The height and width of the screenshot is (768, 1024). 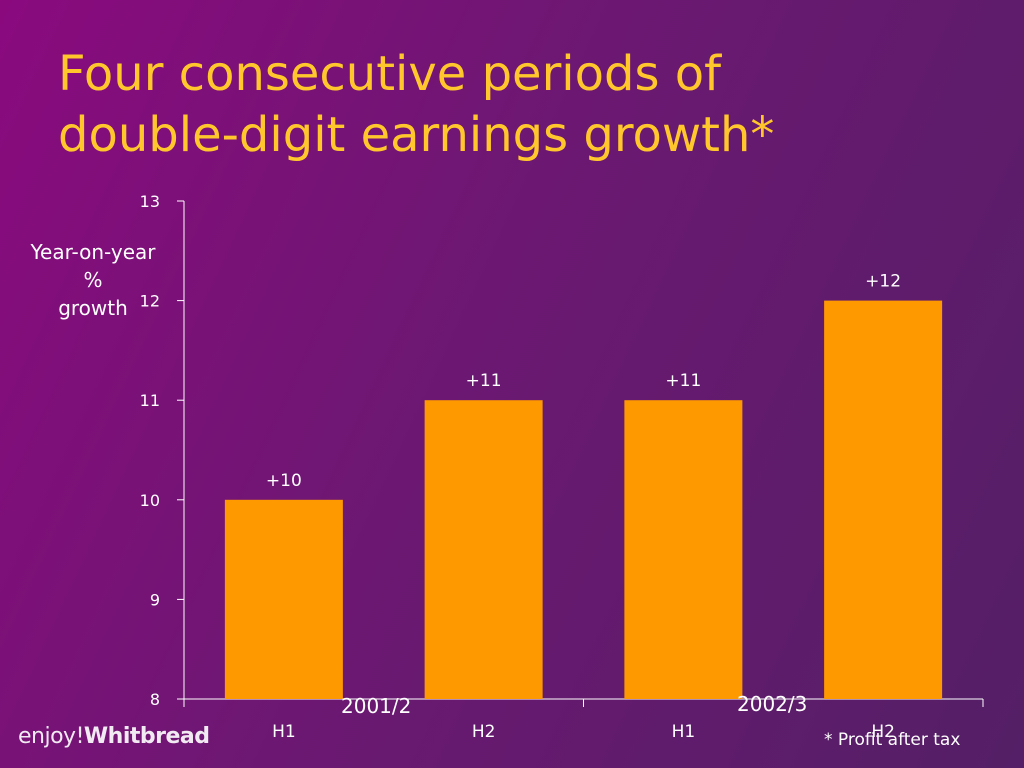 What do you see at coordinates (883, 732) in the screenshot?
I see `category-label-3: H2` at bounding box center [883, 732].